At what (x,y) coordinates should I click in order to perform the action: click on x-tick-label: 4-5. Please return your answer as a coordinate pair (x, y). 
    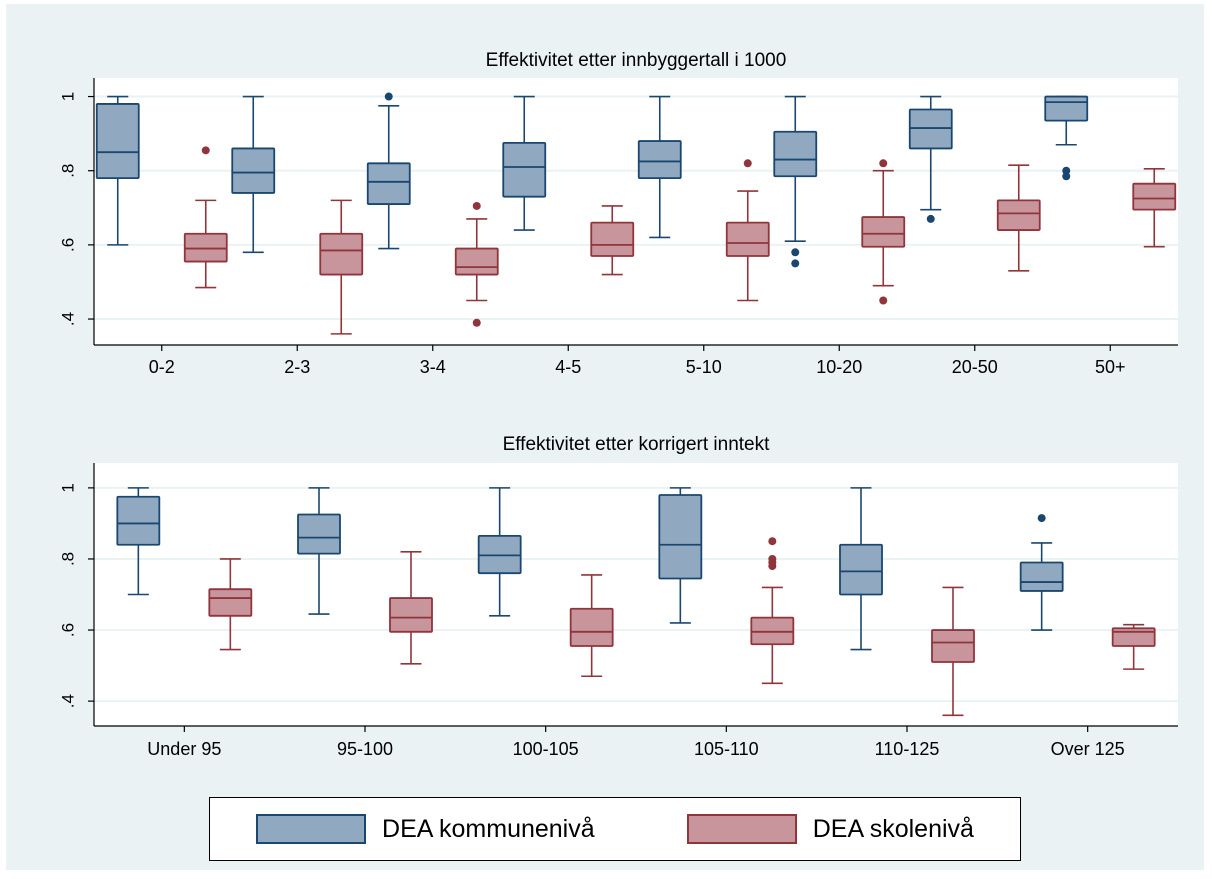
    Looking at the image, I should click on (568, 367).